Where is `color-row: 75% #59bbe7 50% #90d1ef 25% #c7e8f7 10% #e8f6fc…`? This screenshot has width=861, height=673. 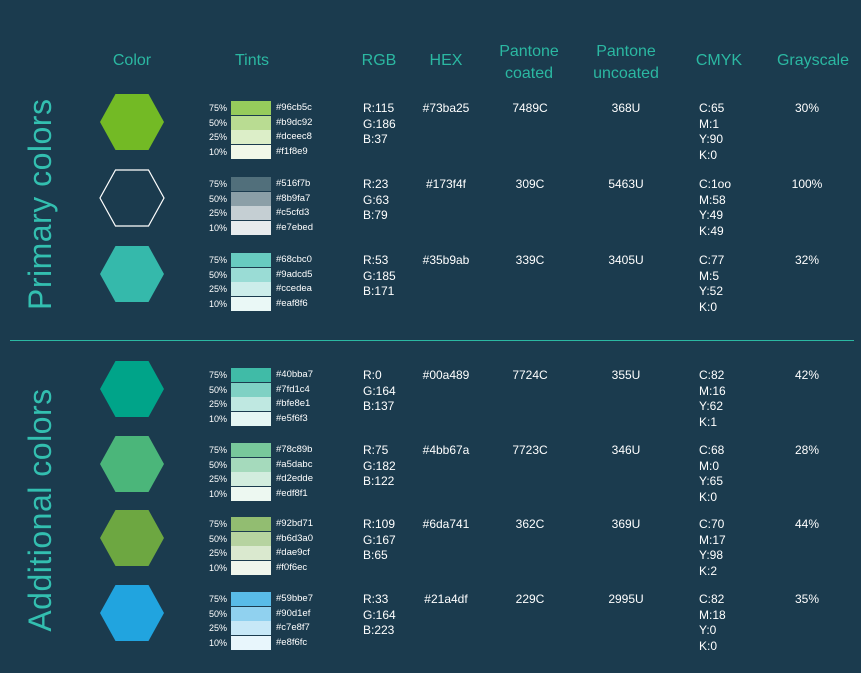
color-row: 75% #59bbe7 50% #90d1ef 25% #c7e8f7 10% #e8f6fc… is located at coordinates (430, 623).